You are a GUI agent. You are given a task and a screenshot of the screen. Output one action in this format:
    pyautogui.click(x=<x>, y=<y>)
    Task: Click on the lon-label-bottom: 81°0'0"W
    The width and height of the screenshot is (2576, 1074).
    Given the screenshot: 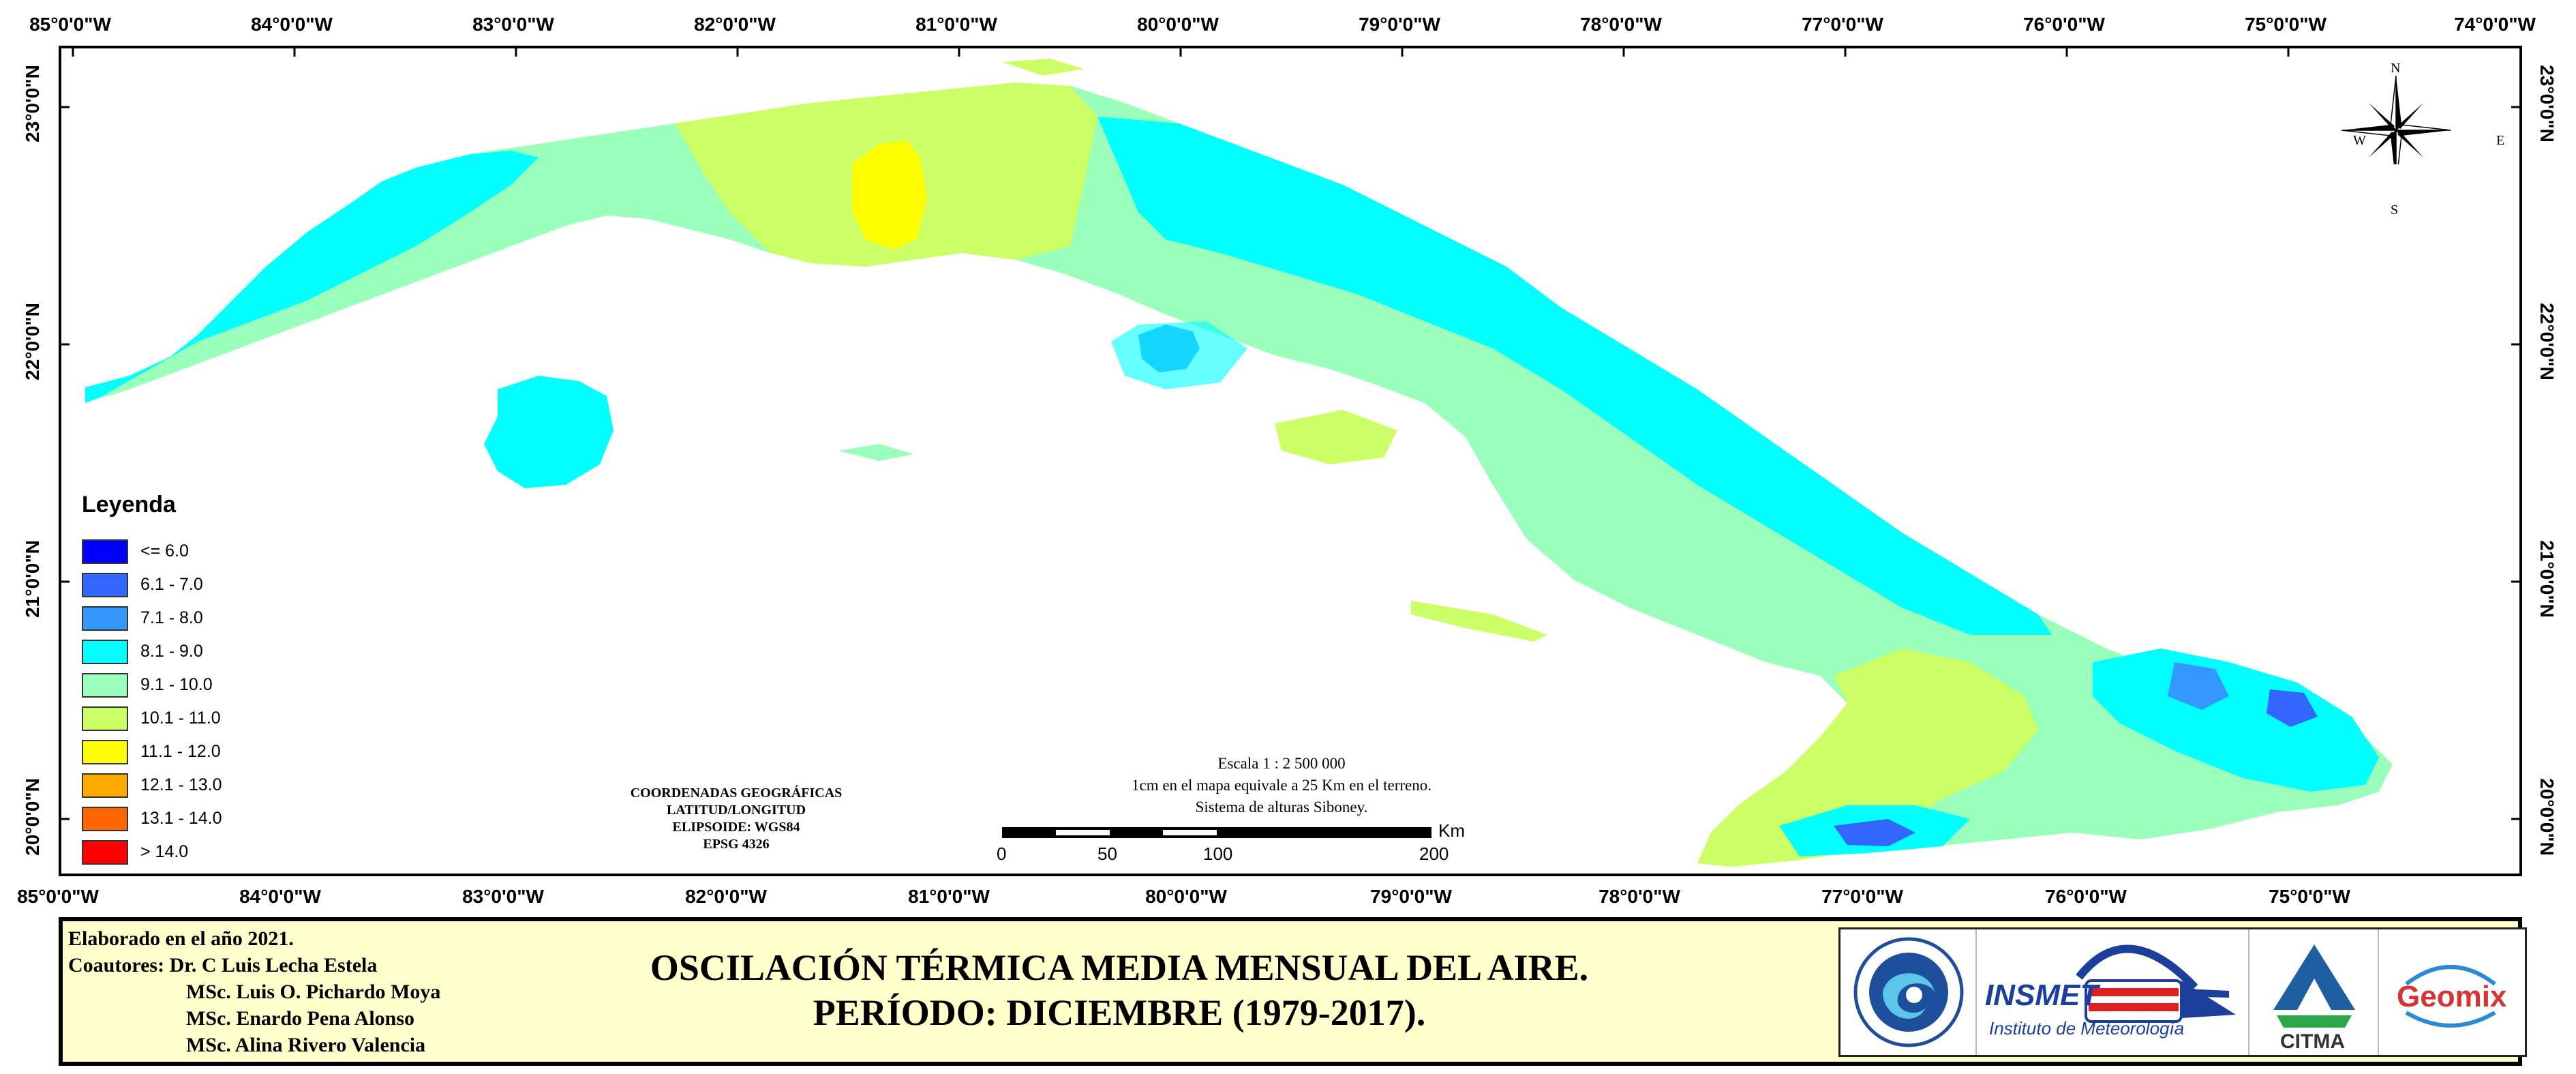 What is the action you would take?
    pyautogui.click(x=949, y=896)
    